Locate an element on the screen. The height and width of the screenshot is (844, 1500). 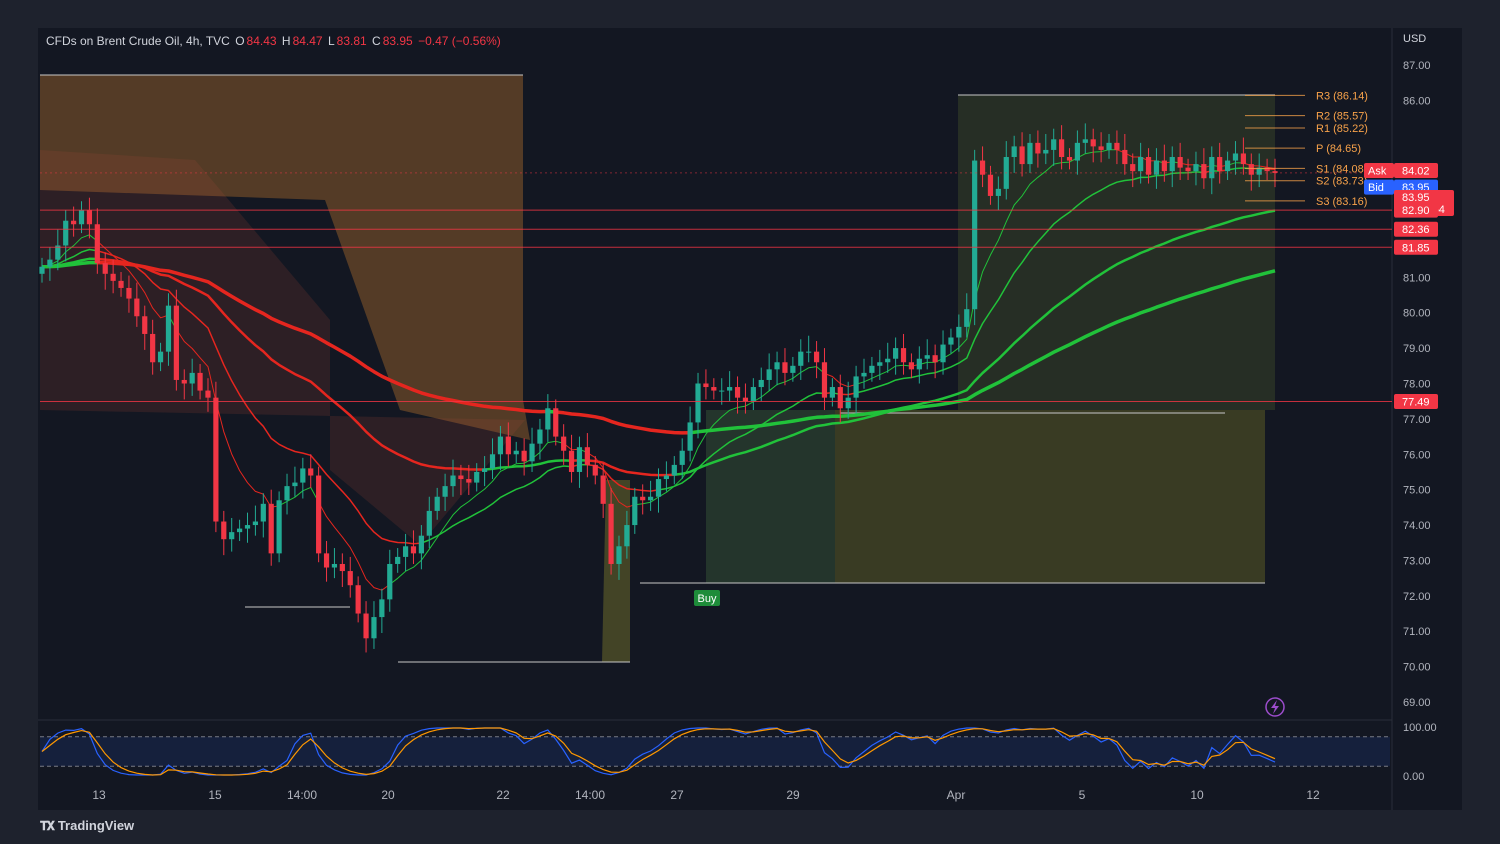
price-badge-tag is located at coordinates (1379, 170).